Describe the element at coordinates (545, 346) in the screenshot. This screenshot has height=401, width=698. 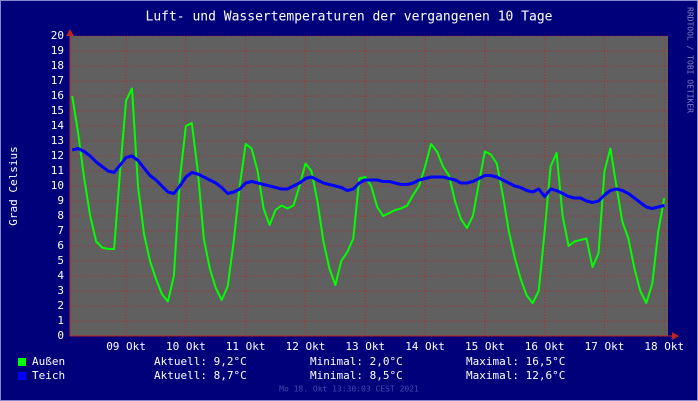
I see `x-tick-label: 16 Okt` at that location.